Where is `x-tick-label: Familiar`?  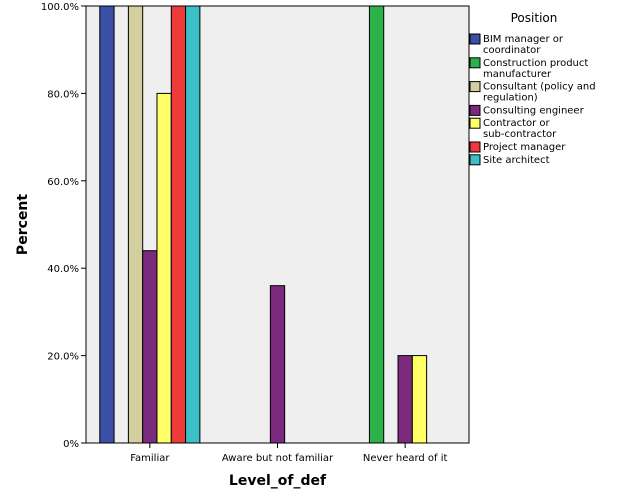 x-tick-label: Familiar is located at coordinates (150, 458).